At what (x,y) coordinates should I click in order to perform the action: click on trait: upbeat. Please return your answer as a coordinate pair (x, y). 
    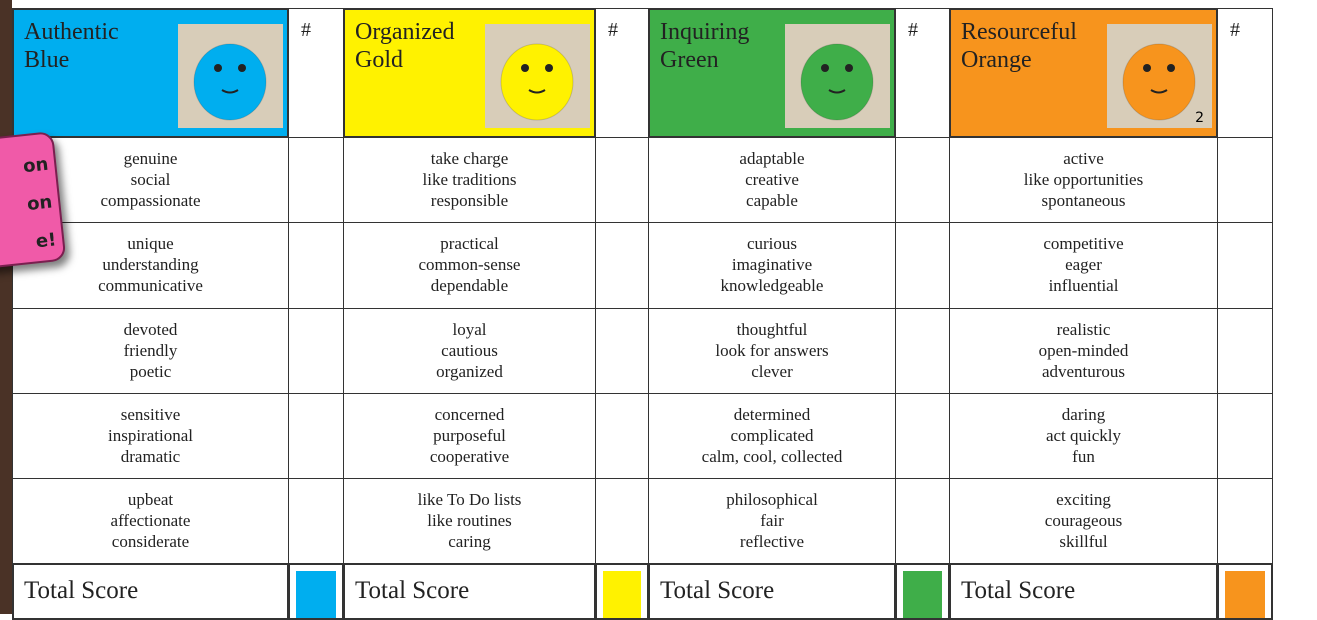
    Looking at the image, I should click on (150, 499).